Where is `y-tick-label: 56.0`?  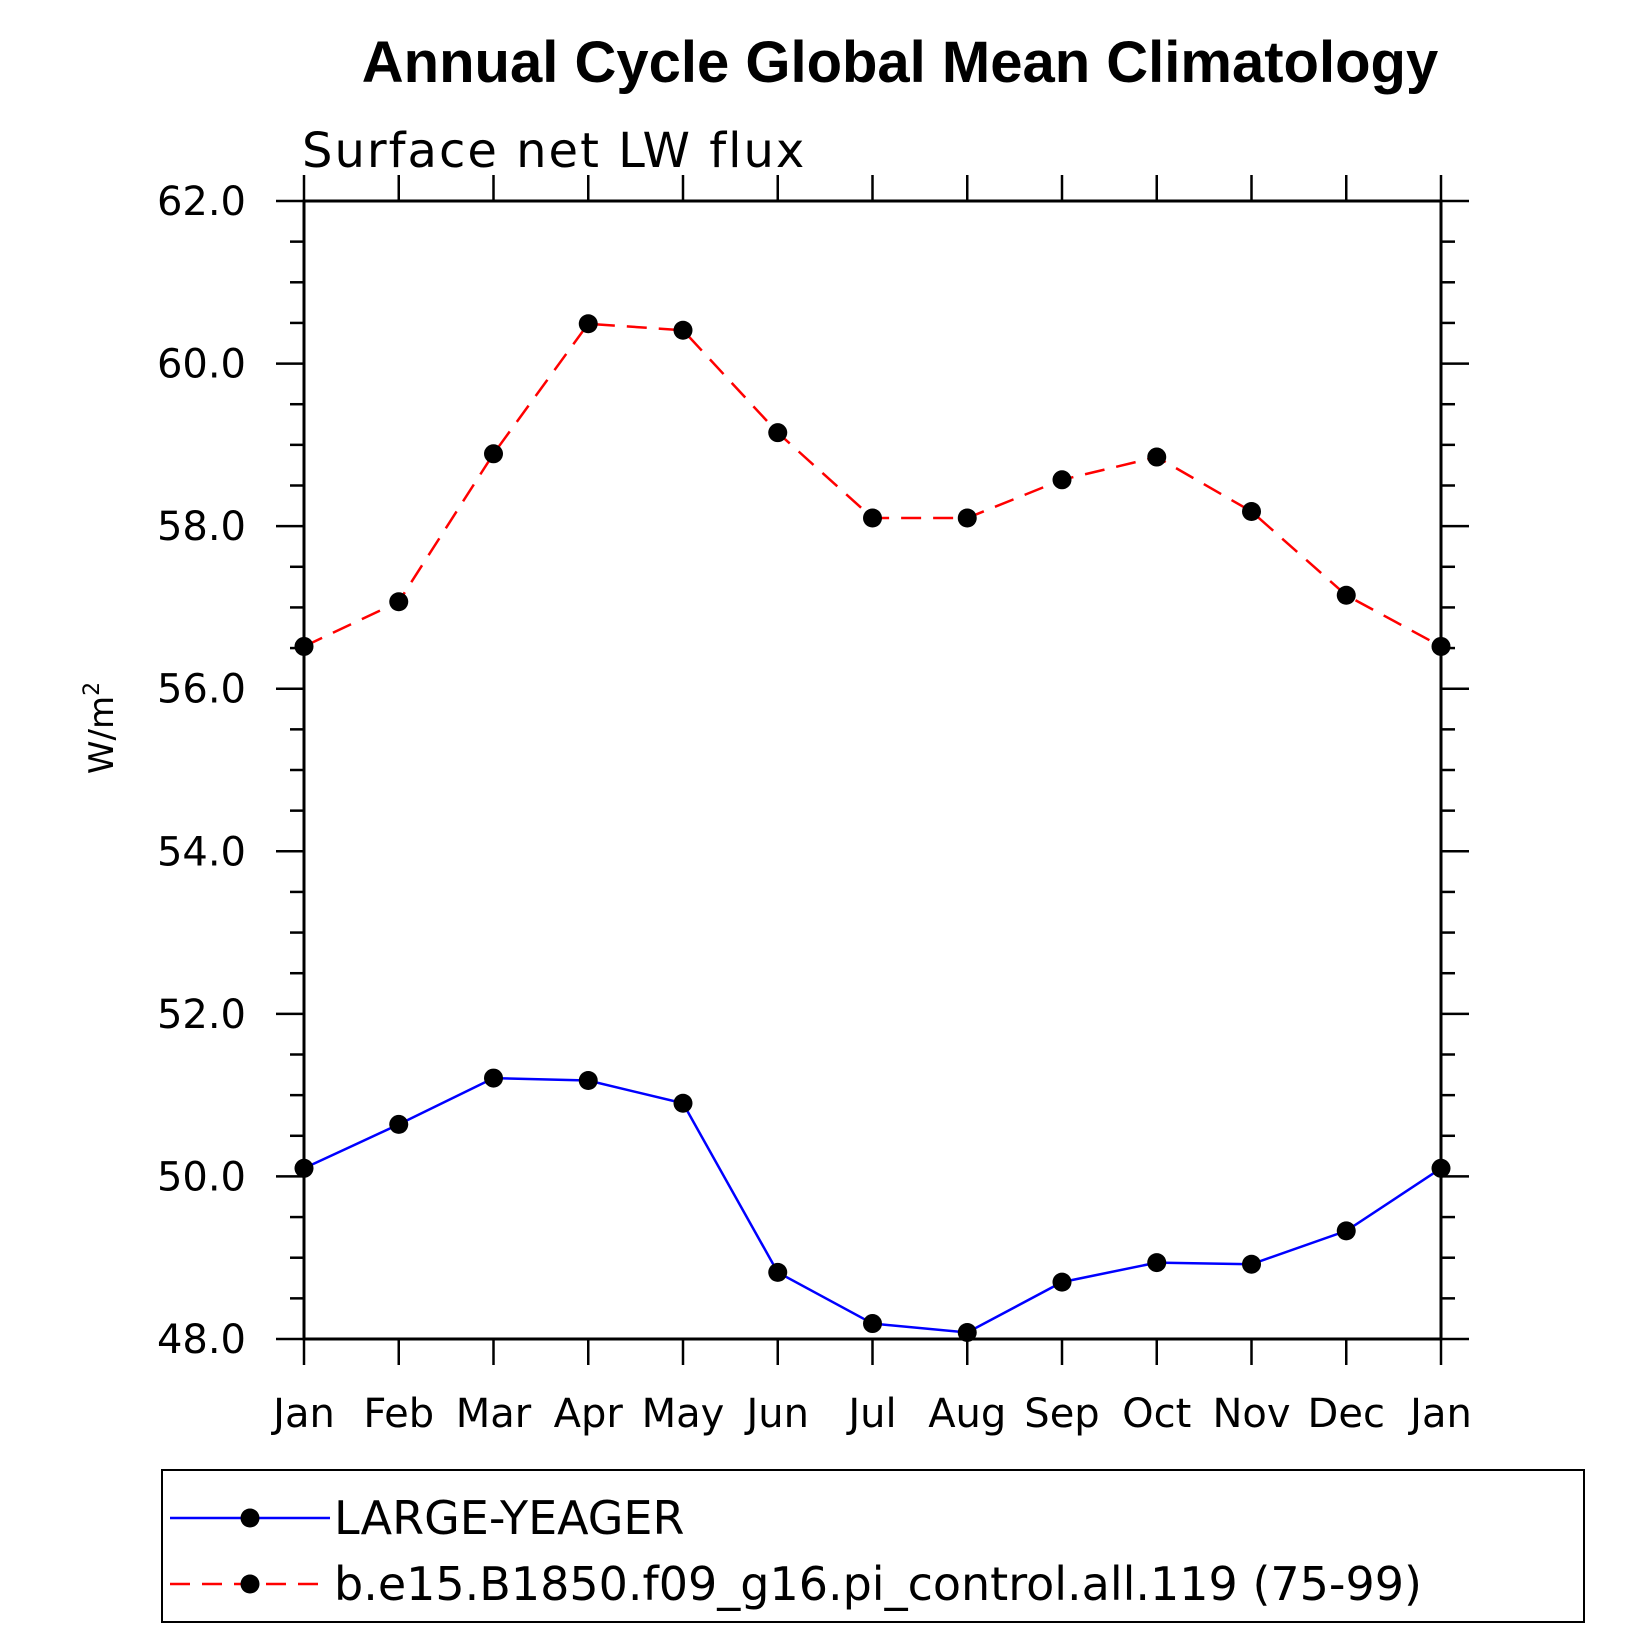 y-tick-label: 56.0 is located at coordinates (201, 690).